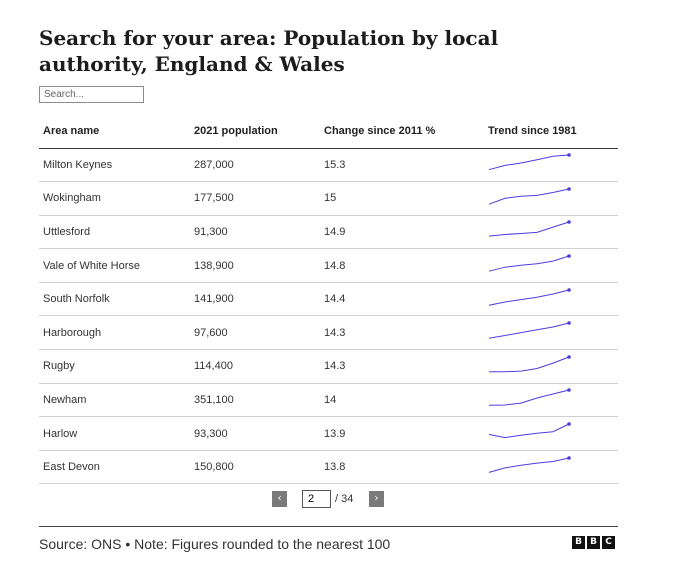  I want to click on table-row: Rugby 114,400 14.3, so click(328, 366).